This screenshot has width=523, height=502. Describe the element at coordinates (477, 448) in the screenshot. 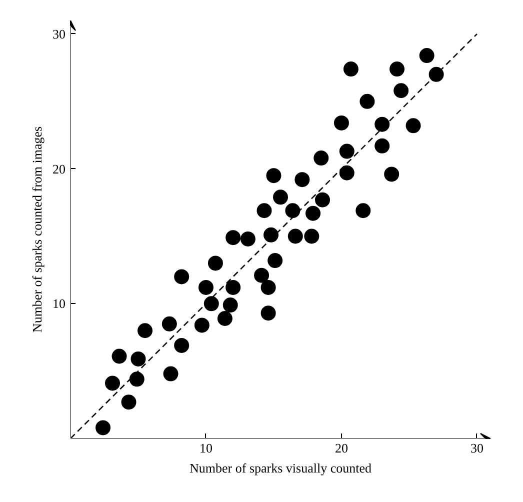

I see `x-tick-label: 30` at that location.